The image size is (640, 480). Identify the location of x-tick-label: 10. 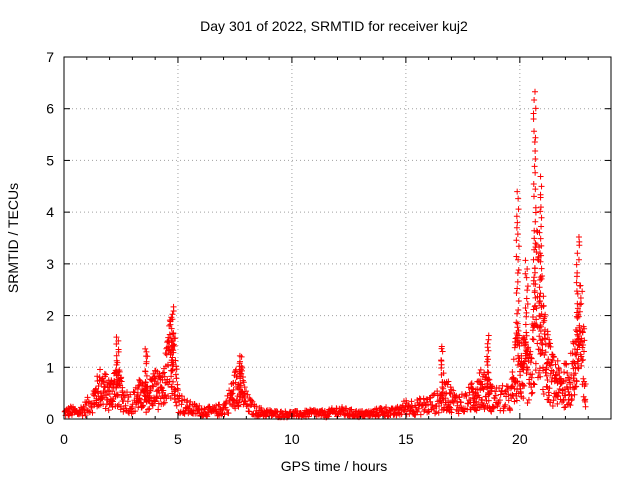
(292, 439).